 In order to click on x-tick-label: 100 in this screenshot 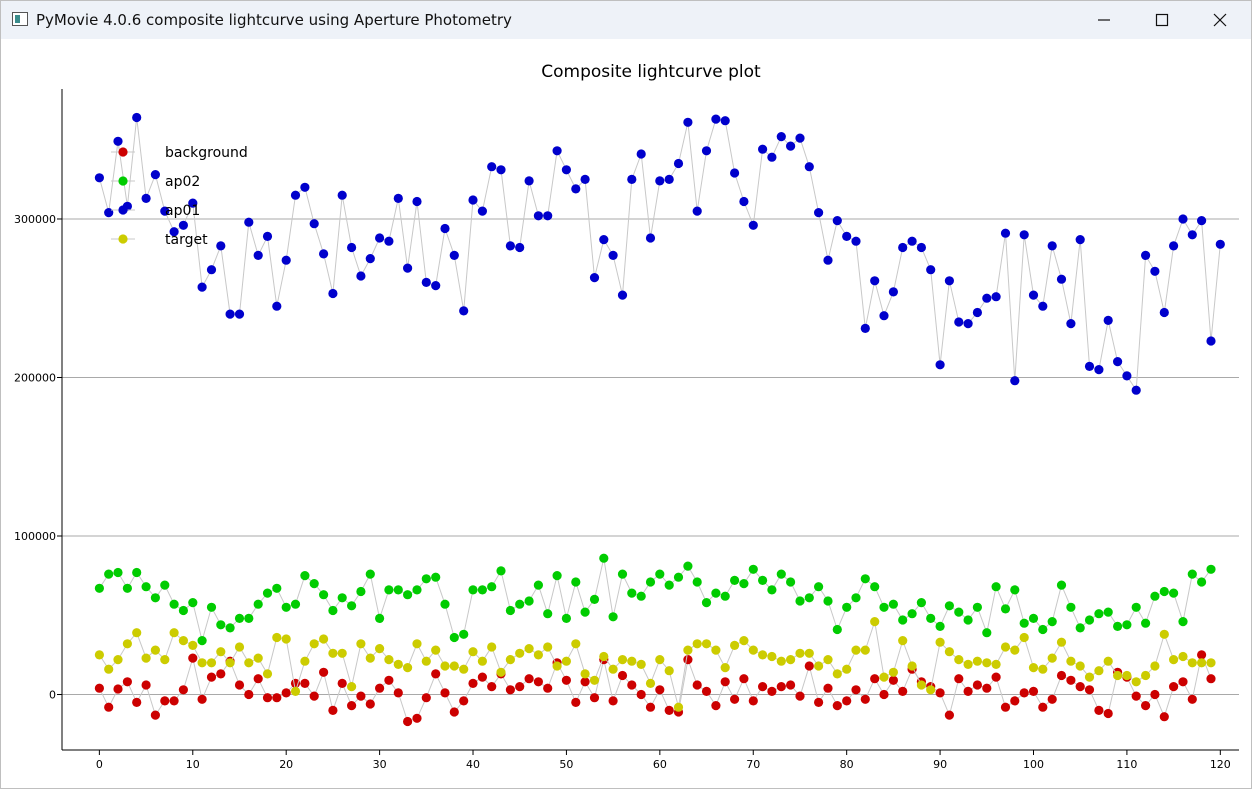, I will do `click(1033, 764)`.